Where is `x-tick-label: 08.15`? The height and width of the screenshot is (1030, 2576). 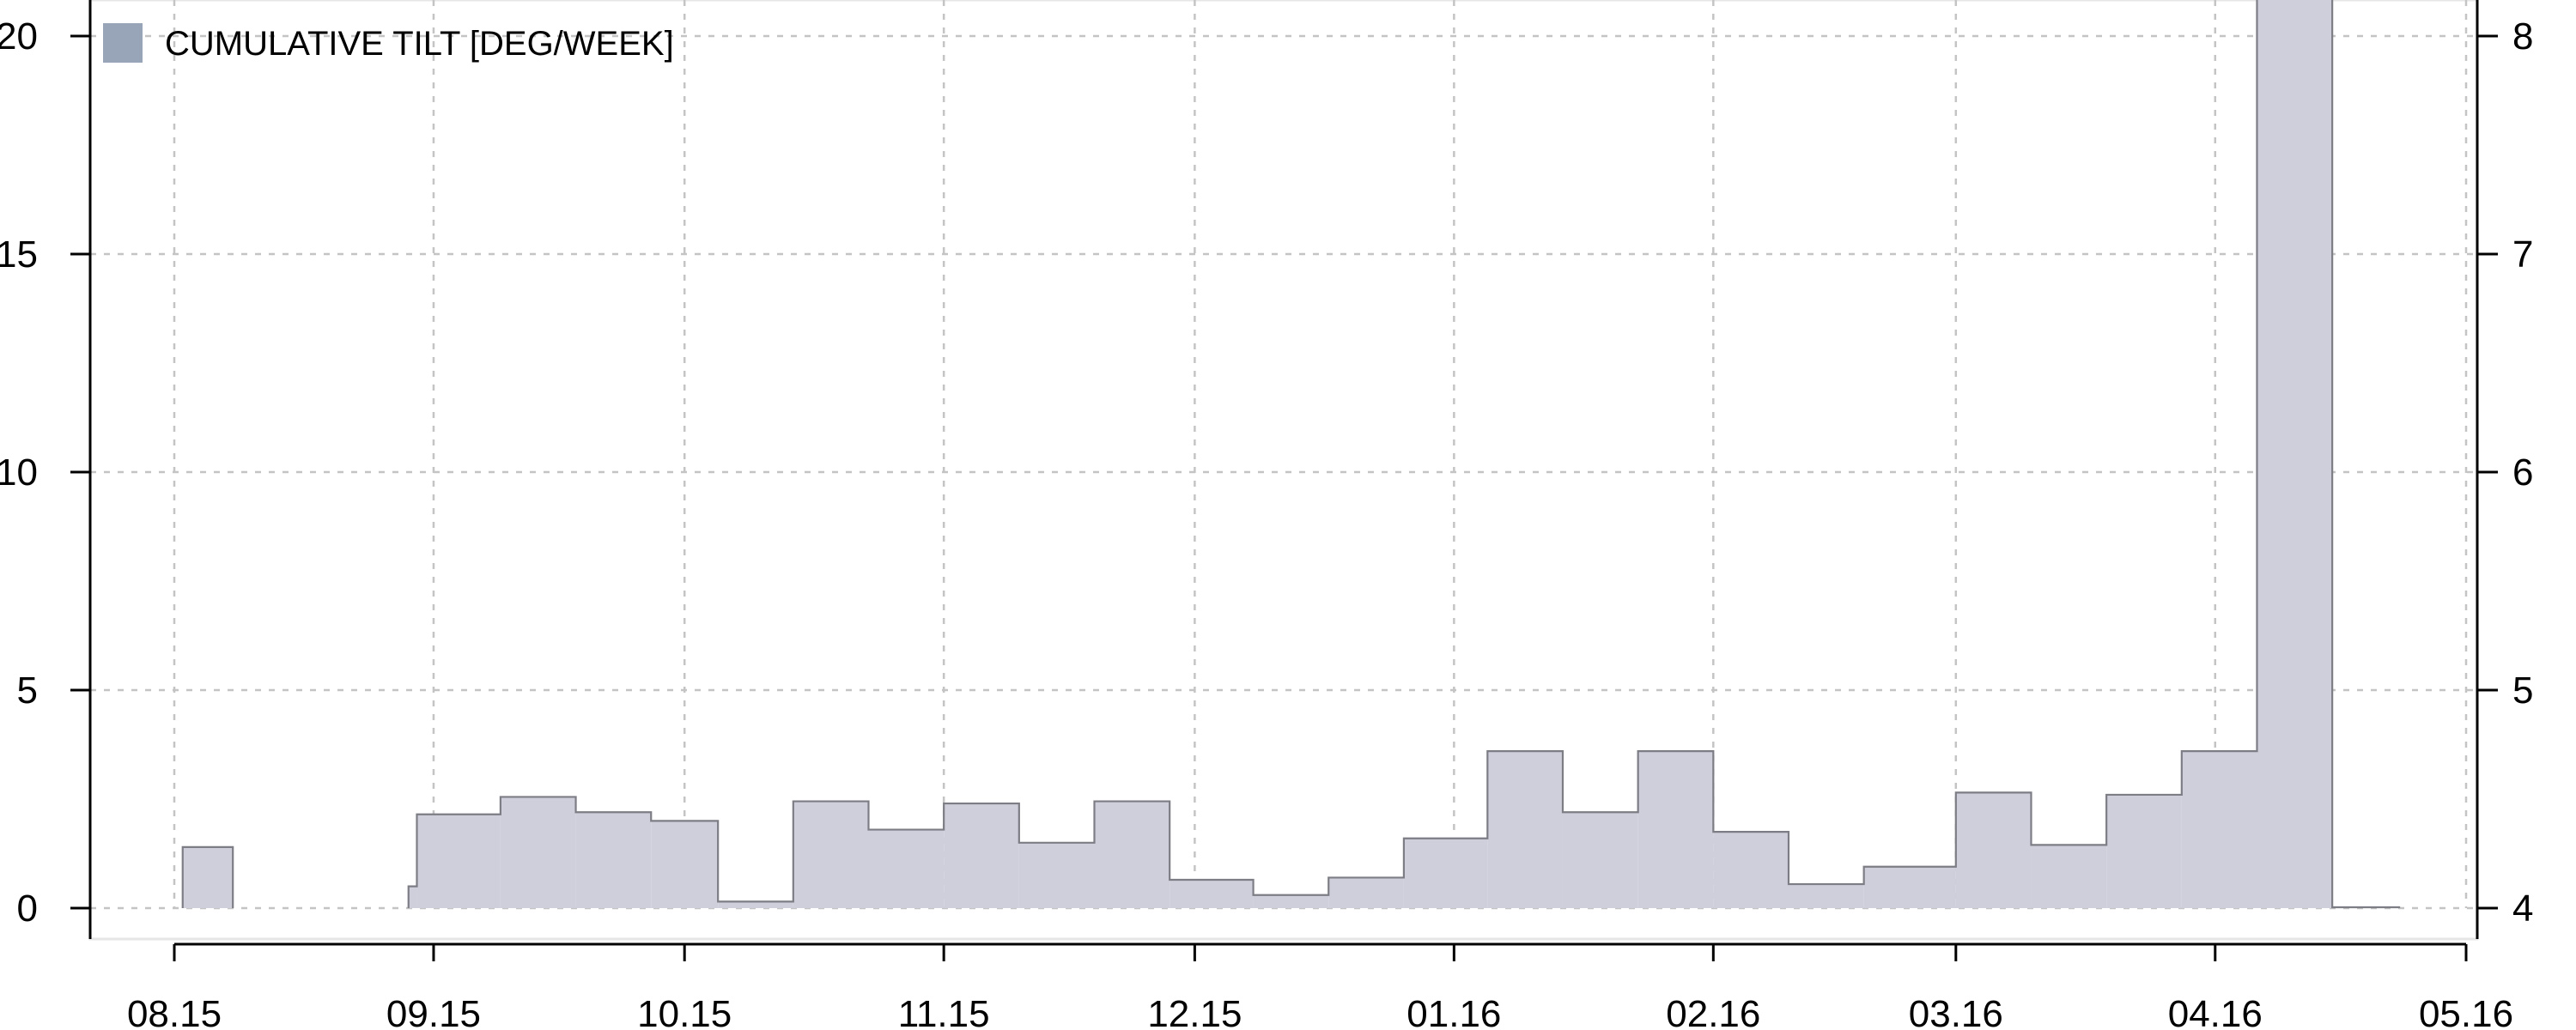
x-tick-label: 08.15 is located at coordinates (175, 1011).